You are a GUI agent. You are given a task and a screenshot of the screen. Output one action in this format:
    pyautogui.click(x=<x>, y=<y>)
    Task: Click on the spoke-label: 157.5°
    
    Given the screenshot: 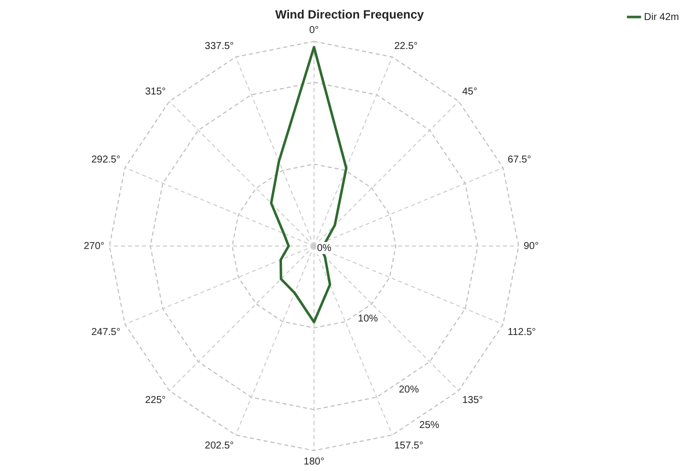 What is the action you would take?
    pyautogui.click(x=409, y=446)
    